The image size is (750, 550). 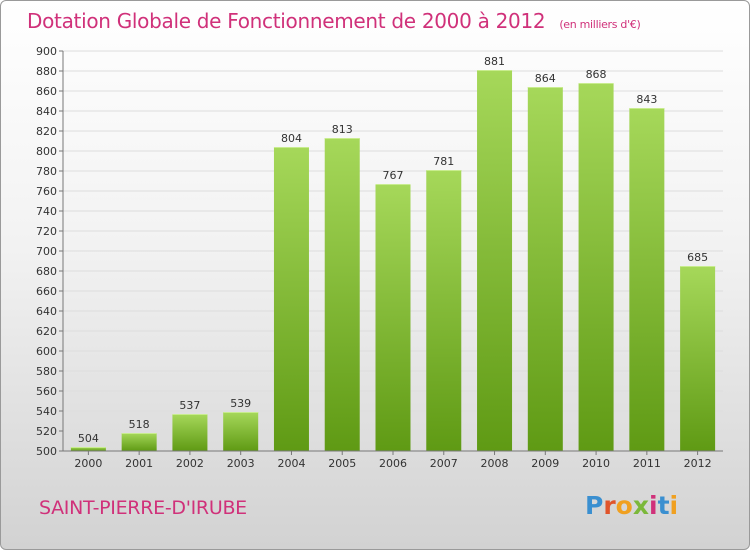 What do you see at coordinates (46, 231) in the screenshot?
I see `y-tick-label: 720` at bounding box center [46, 231].